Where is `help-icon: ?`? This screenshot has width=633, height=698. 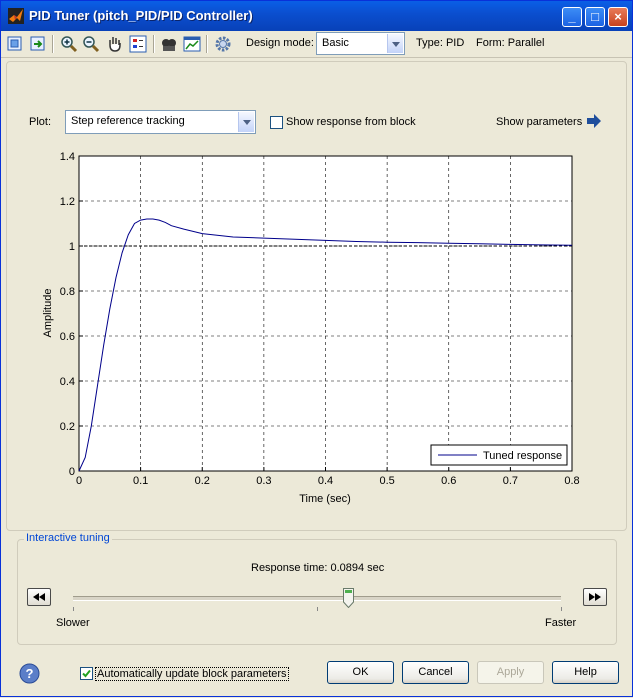
help-icon: ? is located at coordinates (29, 673).